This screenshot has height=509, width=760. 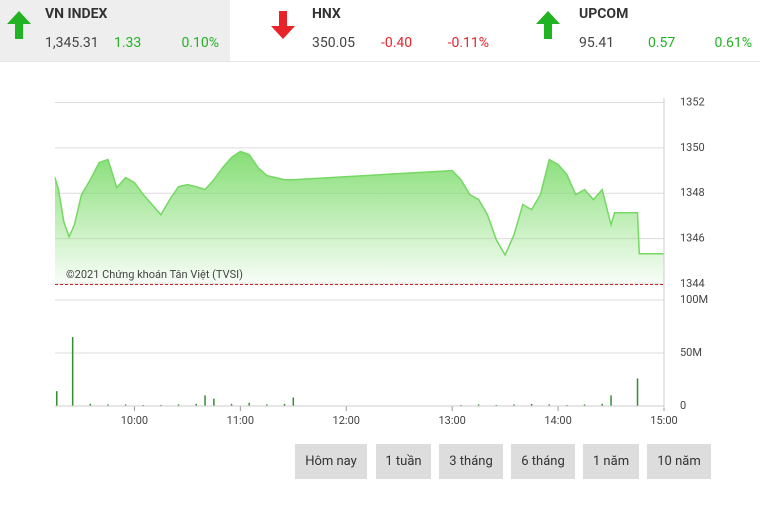 I want to click on index-change: 1.33, so click(x=128, y=43).